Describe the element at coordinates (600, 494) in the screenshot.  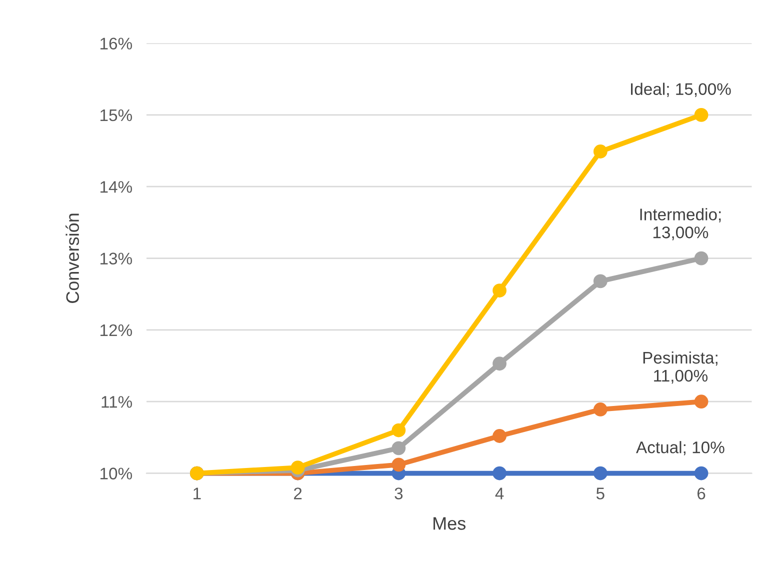
I see `x-tick-label: 5` at that location.